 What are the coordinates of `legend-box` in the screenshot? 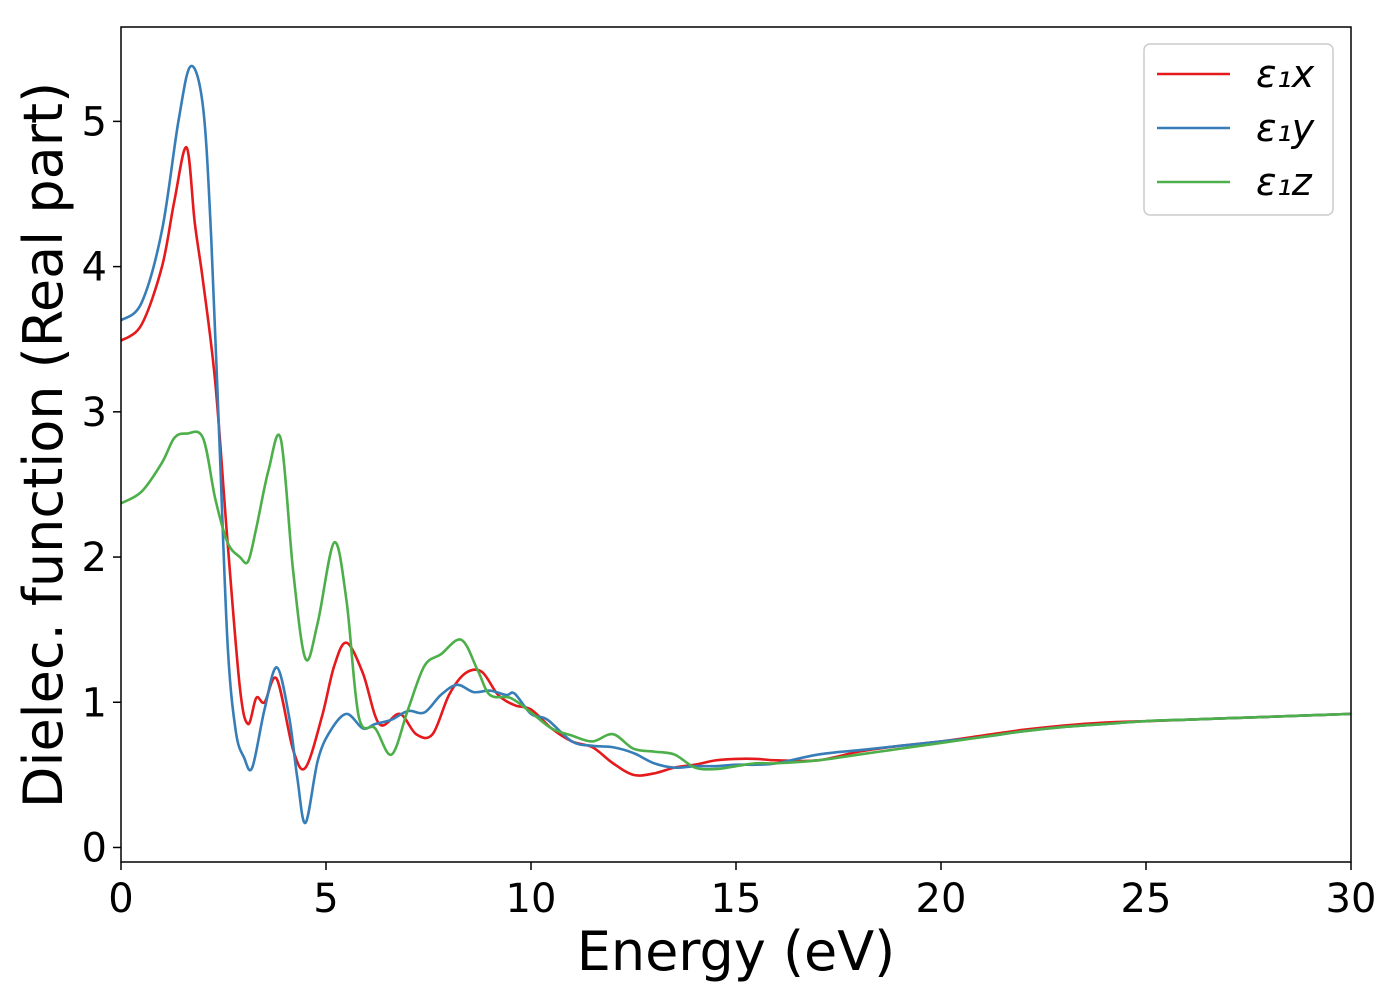 It's located at (1238, 129).